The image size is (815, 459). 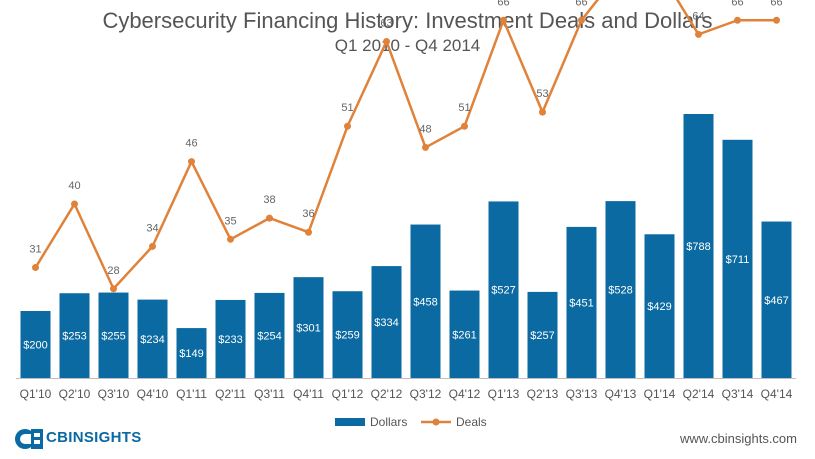 What do you see at coordinates (308, 214) in the screenshot?
I see `deals-value-label: 36` at bounding box center [308, 214].